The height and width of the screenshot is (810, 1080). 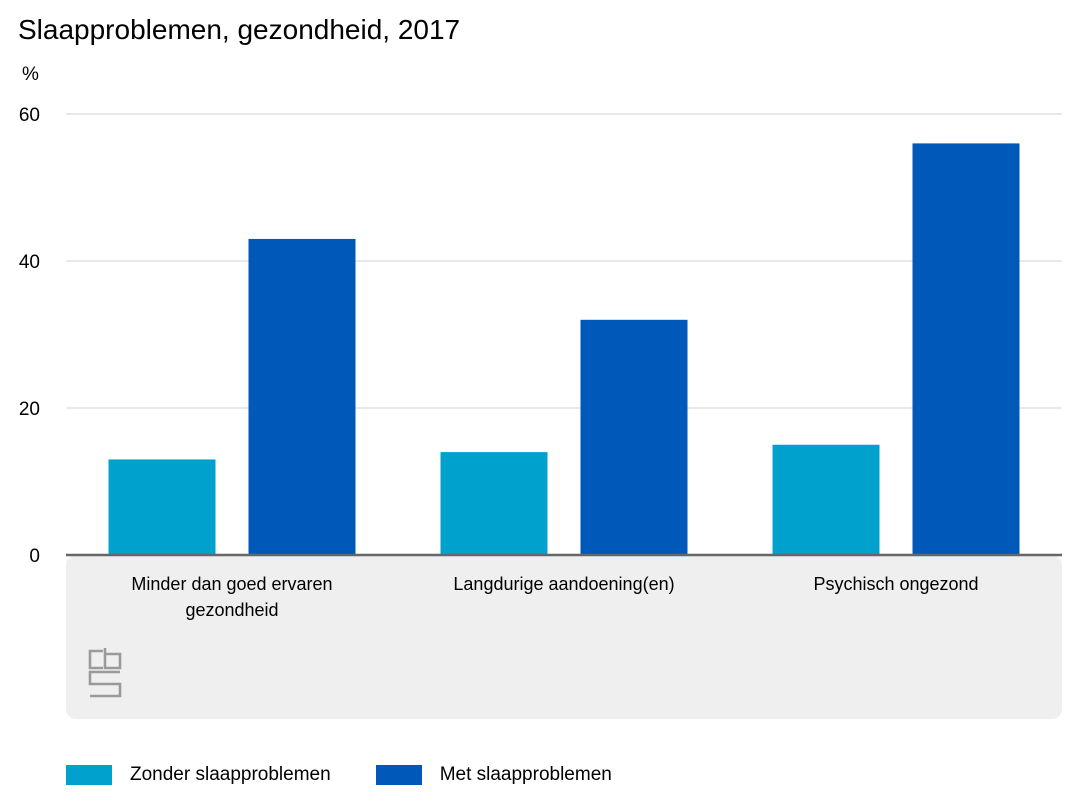 I want to click on legend-swatch-met, so click(x=398, y=775).